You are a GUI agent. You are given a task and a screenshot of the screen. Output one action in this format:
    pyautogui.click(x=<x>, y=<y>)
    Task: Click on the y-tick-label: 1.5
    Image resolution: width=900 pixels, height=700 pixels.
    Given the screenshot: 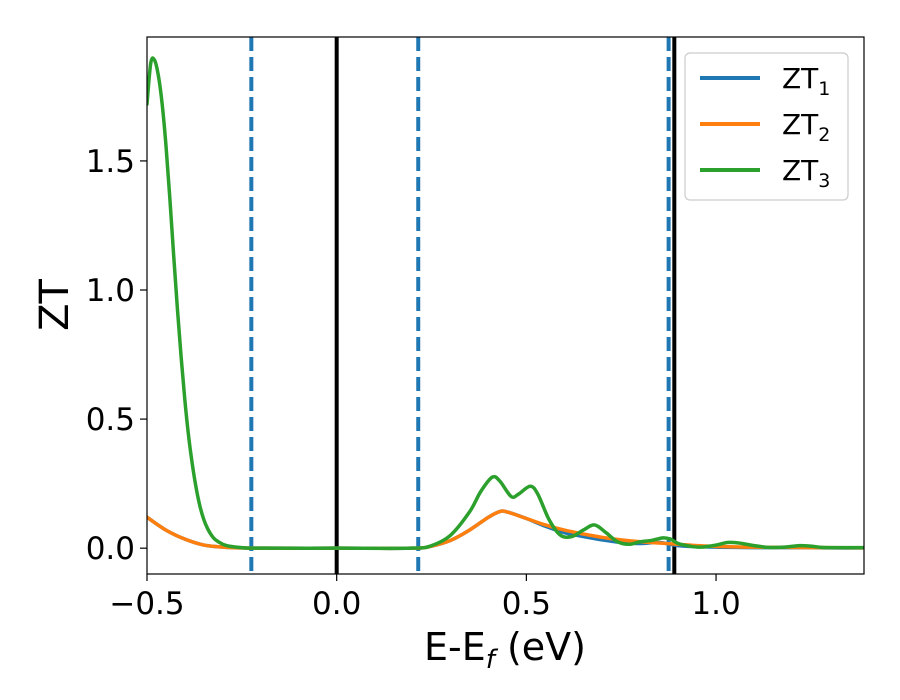 What is the action you would take?
    pyautogui.click(x=110, y=162)
    